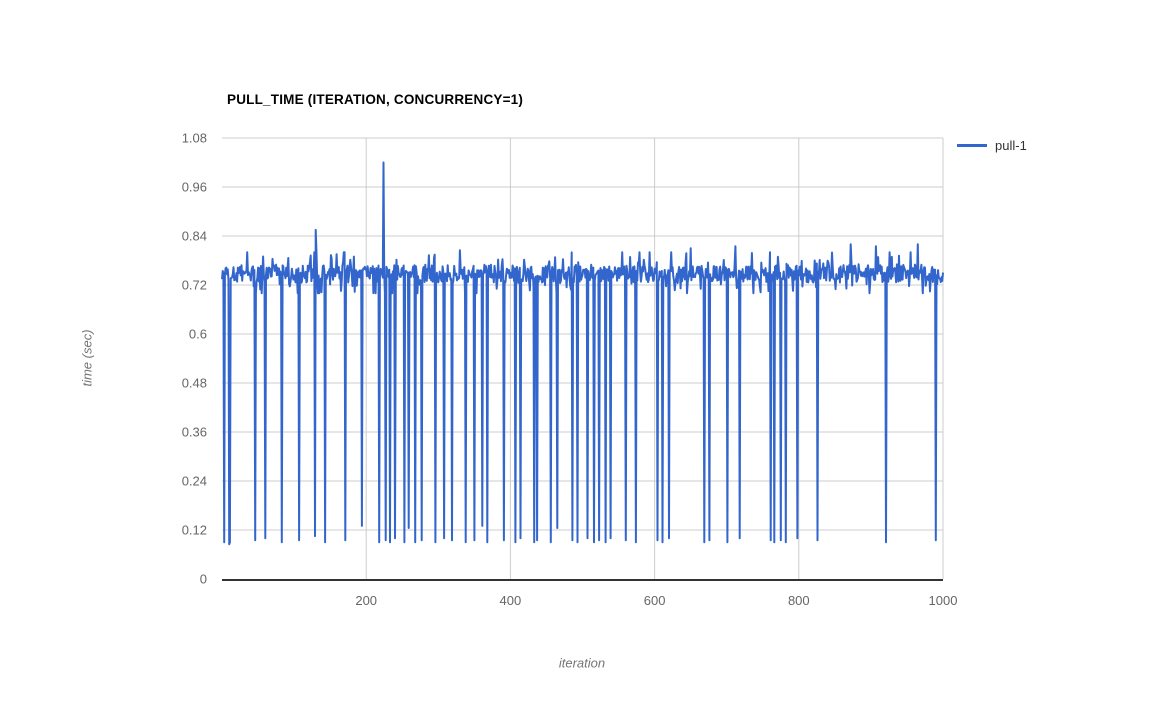  Describe the element at coordinates (194, 285) in the screenshot. I see `y-tick-label: 0.72` at that location.